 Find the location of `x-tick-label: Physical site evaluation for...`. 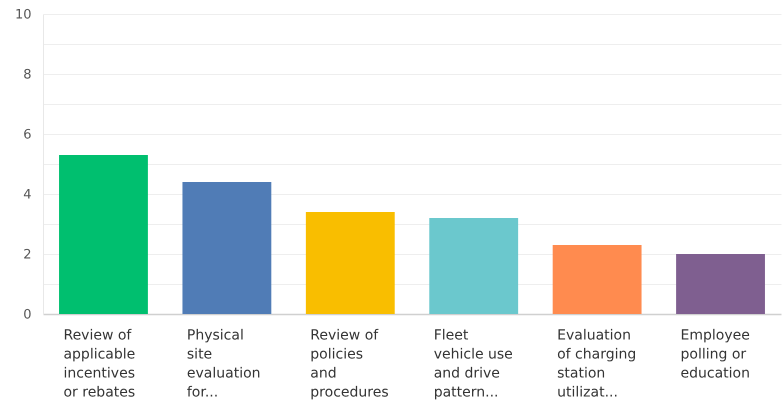

x-tick-label: Physical site evaluation for... is located at coordinates (223, 364).